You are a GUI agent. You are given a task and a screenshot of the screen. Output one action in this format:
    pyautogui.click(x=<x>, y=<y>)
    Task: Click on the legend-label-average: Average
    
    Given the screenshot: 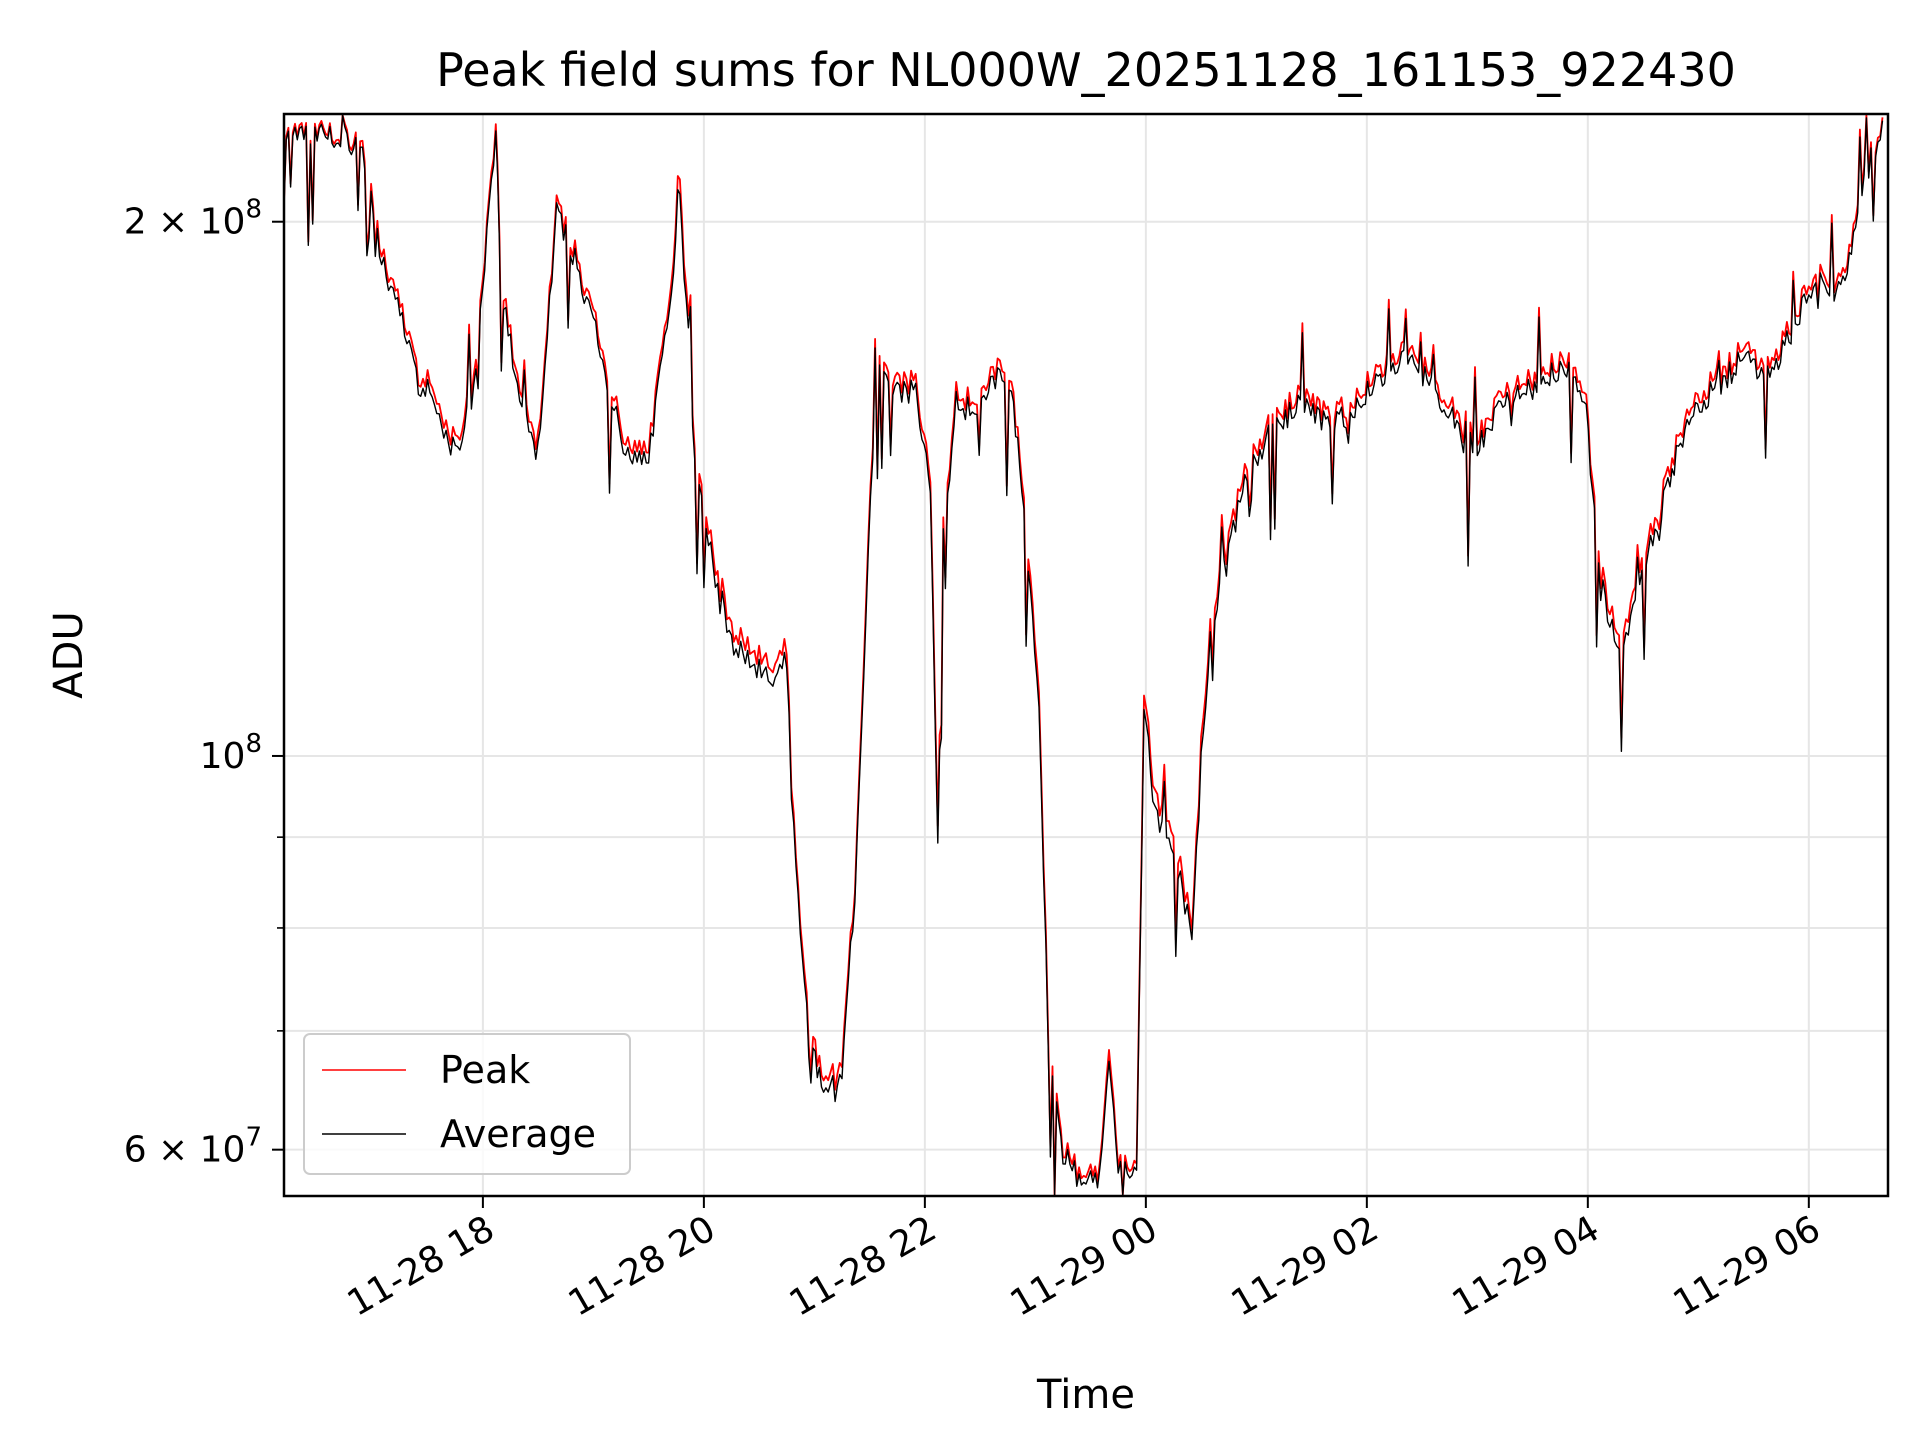 What is the action you would take?
    pyautogui.click(x=518, y=1134)
    